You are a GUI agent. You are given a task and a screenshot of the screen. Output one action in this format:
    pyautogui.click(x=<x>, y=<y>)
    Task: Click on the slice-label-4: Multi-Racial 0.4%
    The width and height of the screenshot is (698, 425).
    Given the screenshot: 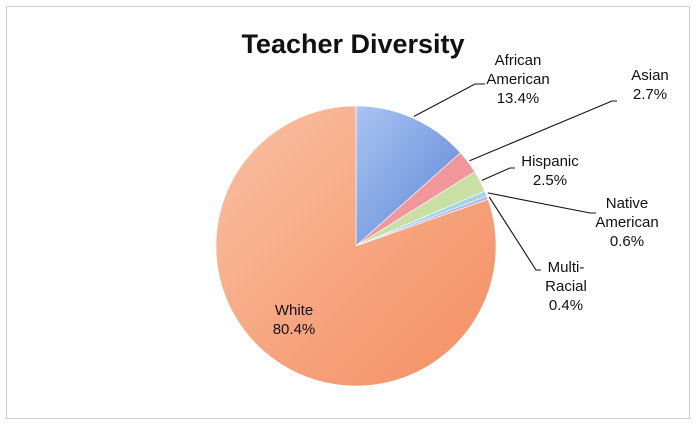 What is the action you would take?
    pyautogui.click(x=566, y=286)
    